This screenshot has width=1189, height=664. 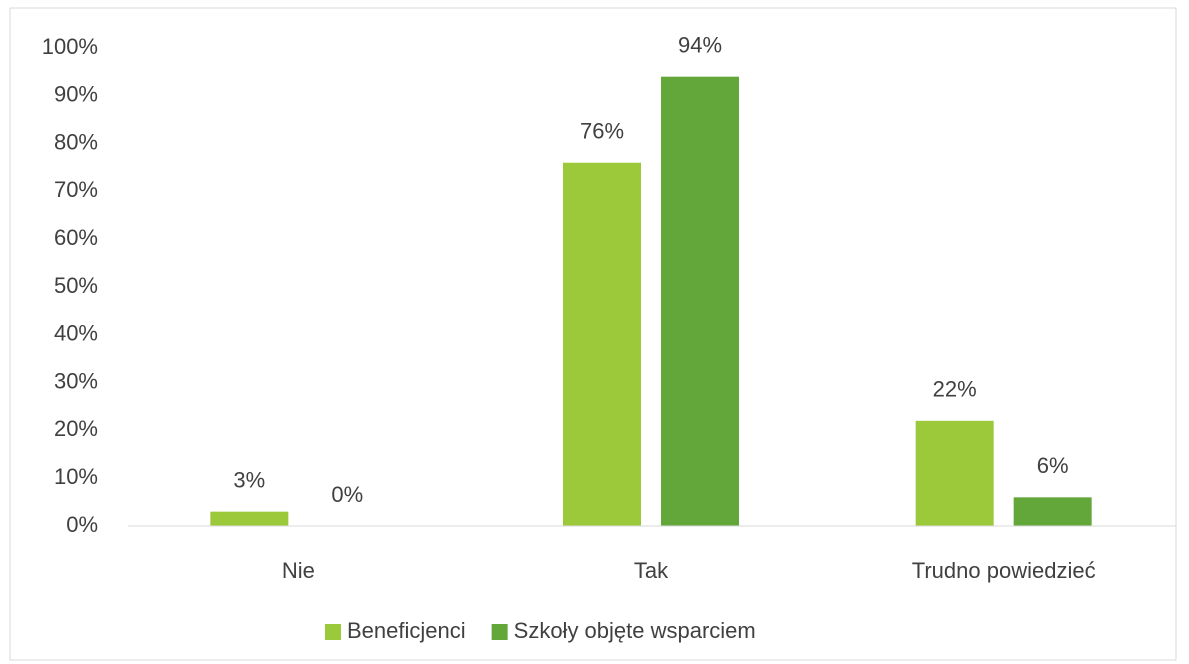 I want to click on y-tick-label: 50%, so click(x=76, y=285).